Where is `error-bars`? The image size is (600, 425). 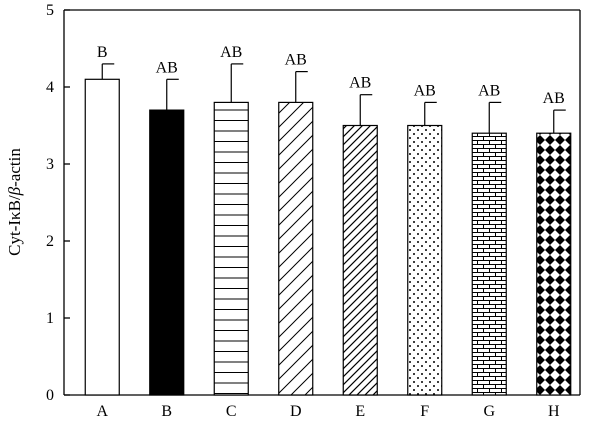 error-bars is located at coordinates (333, 98).